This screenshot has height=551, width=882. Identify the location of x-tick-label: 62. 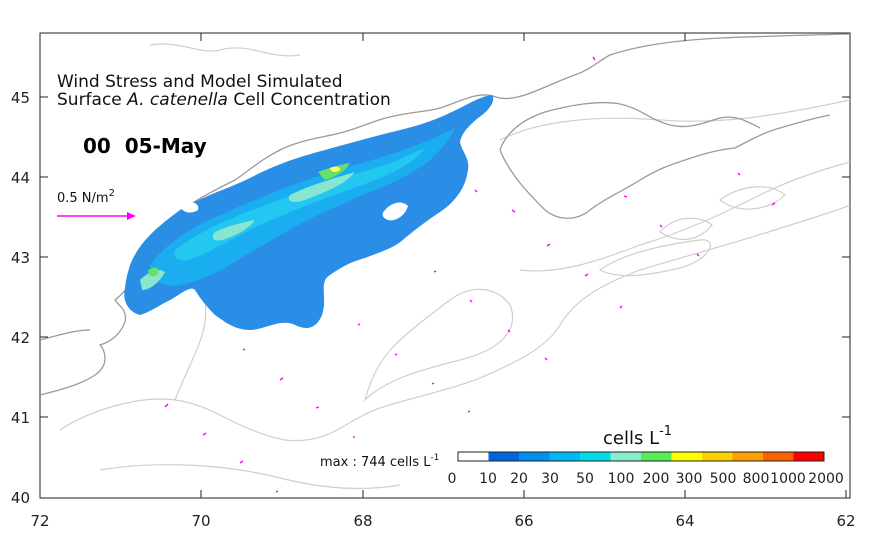
(845, 521).